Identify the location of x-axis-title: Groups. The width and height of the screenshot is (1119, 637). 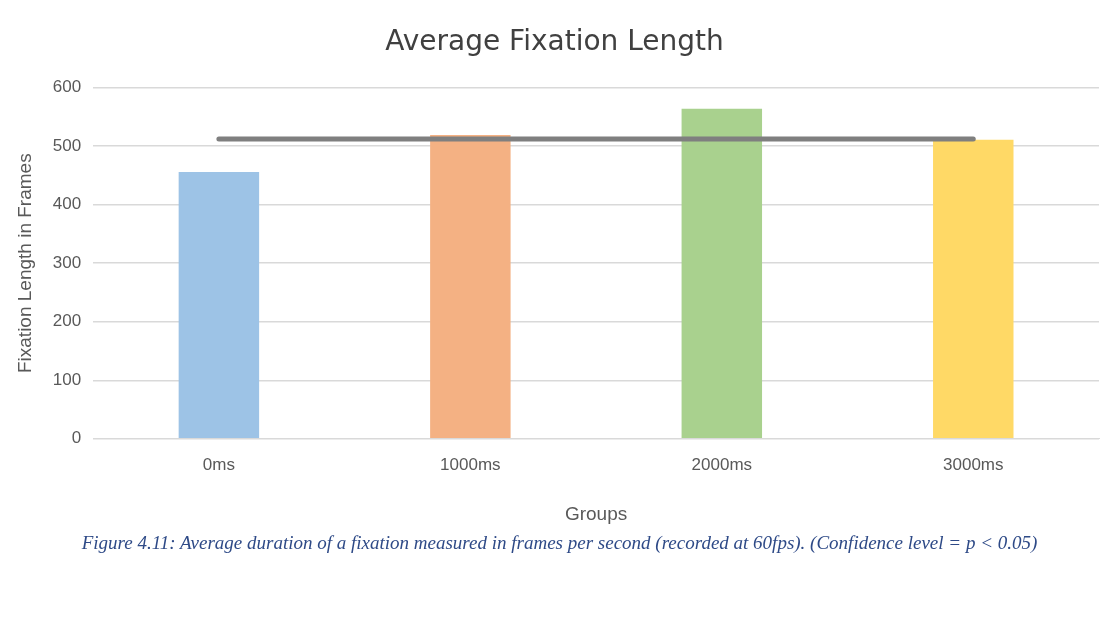
(596, 513).